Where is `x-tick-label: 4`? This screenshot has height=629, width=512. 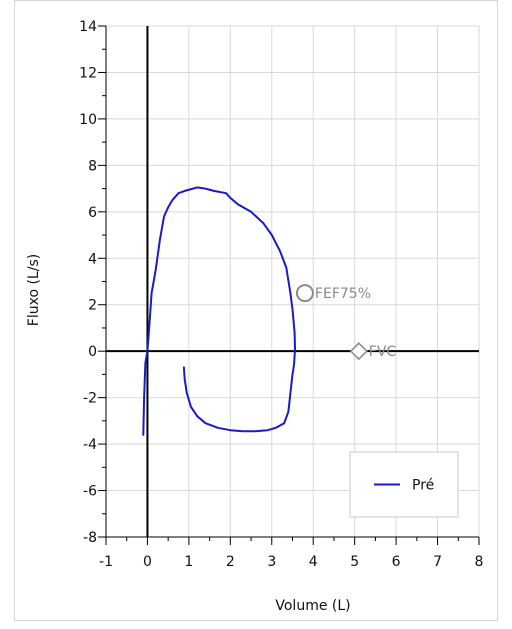
x-tick-label: 4 is located at coordinates (313, 562).